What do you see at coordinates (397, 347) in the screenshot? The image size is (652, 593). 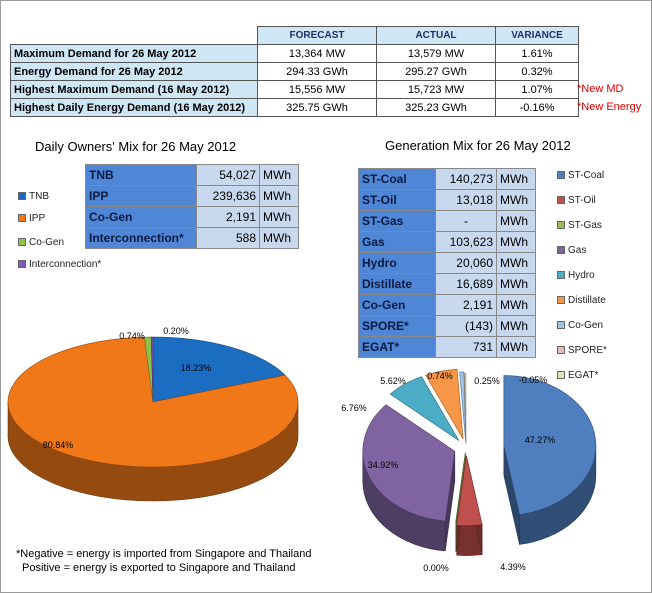 I see `mix-name: EGAT*` at bounding box center [397, 347].